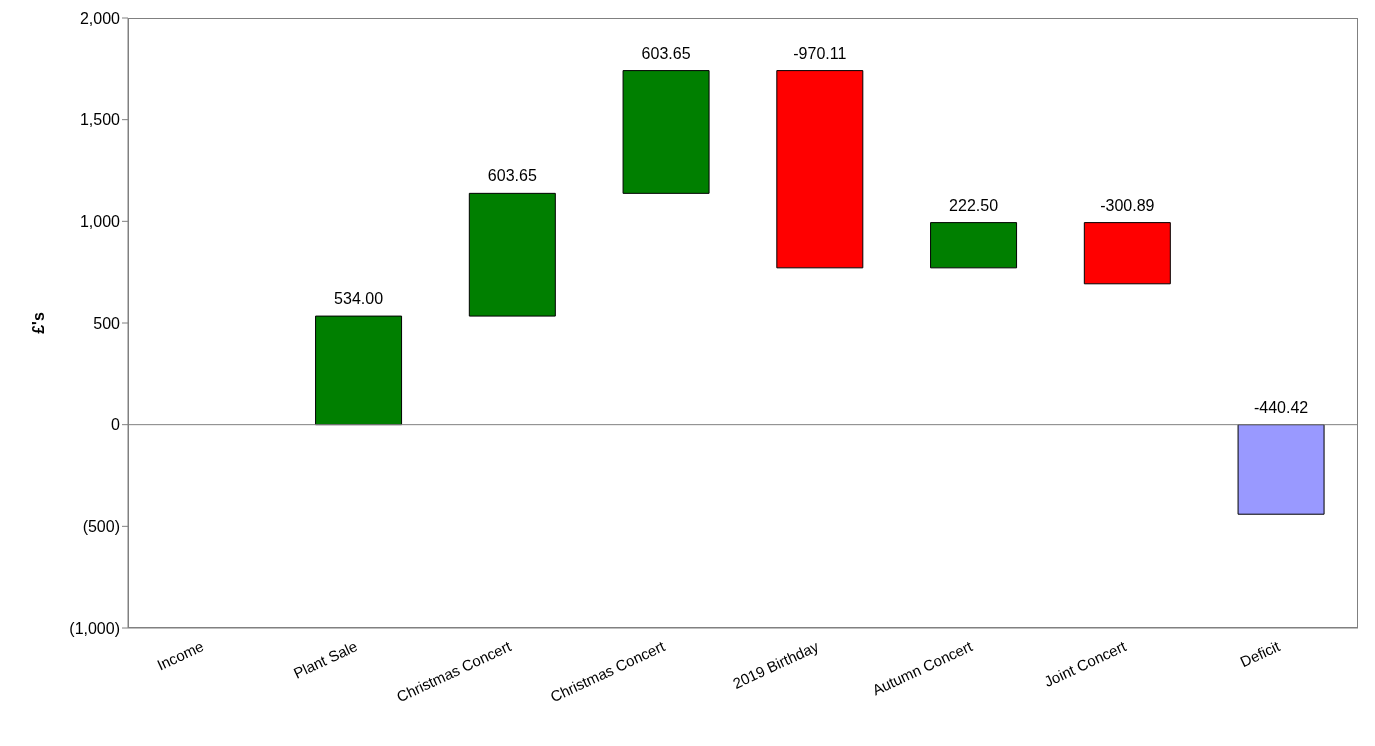 This screenshot has height=746, width=1375. Describe the element at coordinates (116, 425) in the screenshot. I see `y-tick-label: 0` at that location.